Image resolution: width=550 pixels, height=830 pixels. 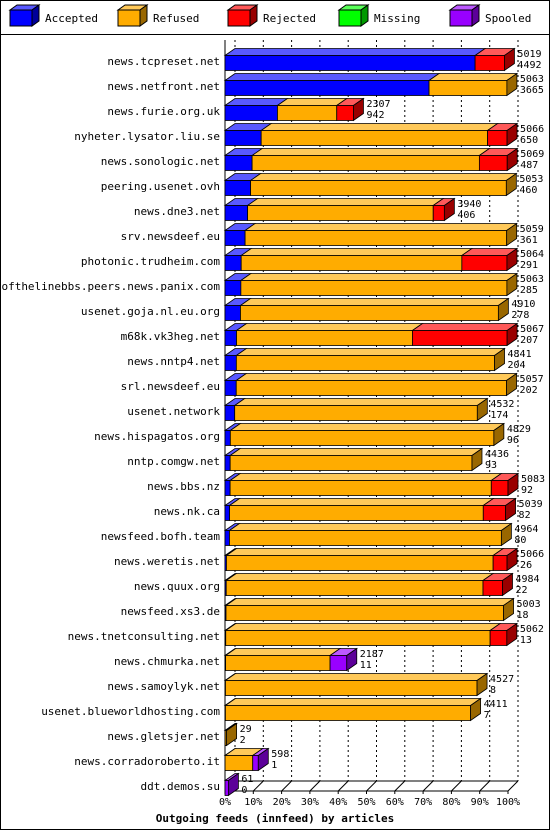 I want to click on x-tick-label: 30%, so click(x=310, y=802).